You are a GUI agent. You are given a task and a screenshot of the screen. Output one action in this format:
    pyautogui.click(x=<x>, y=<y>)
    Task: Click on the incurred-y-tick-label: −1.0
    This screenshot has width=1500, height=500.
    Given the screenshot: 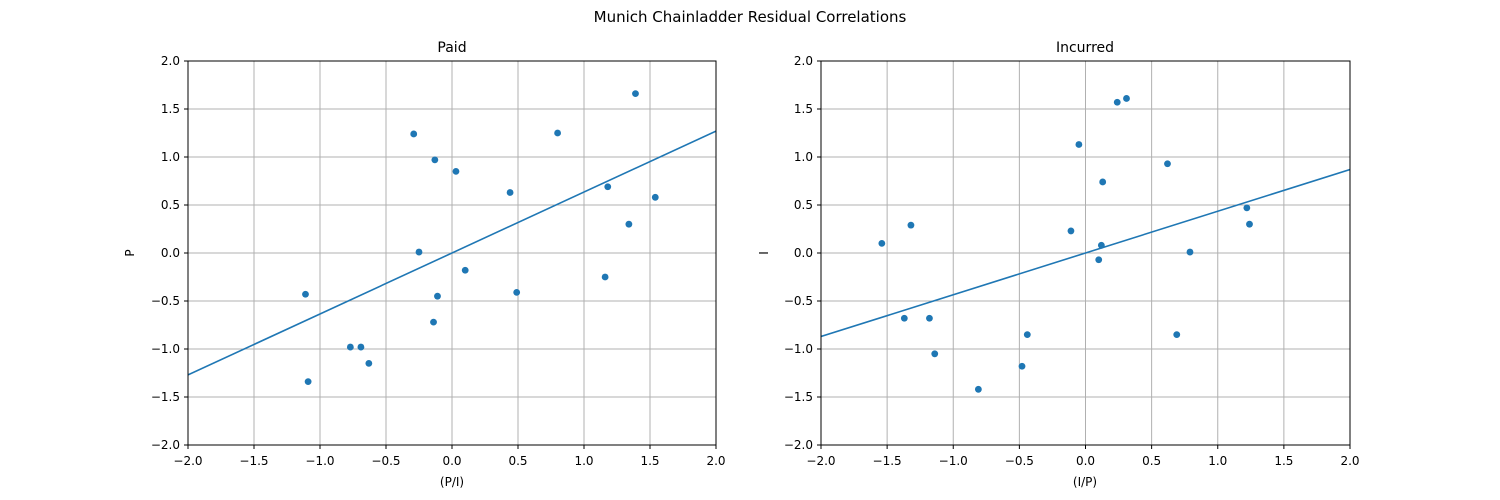 What is the action you would take?
    pyautogui.click(x=798, y=349)
    